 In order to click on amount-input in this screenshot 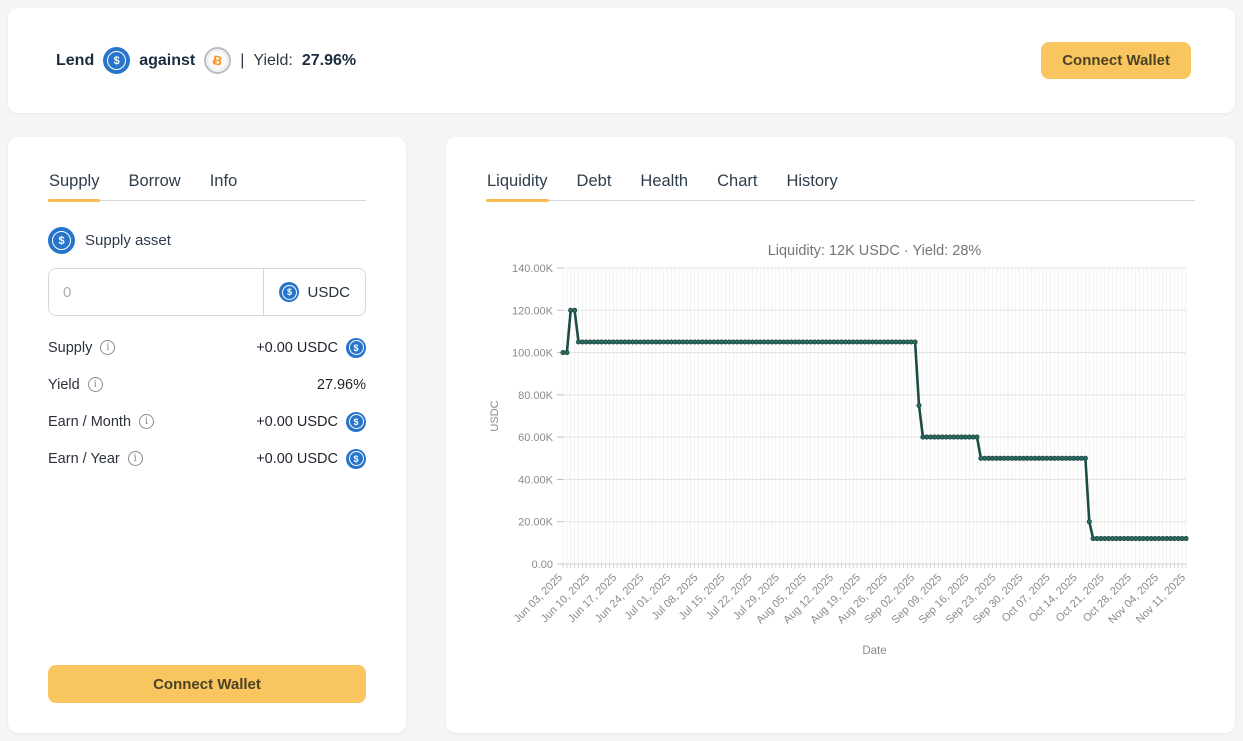, I will do `click(156, 292)`.